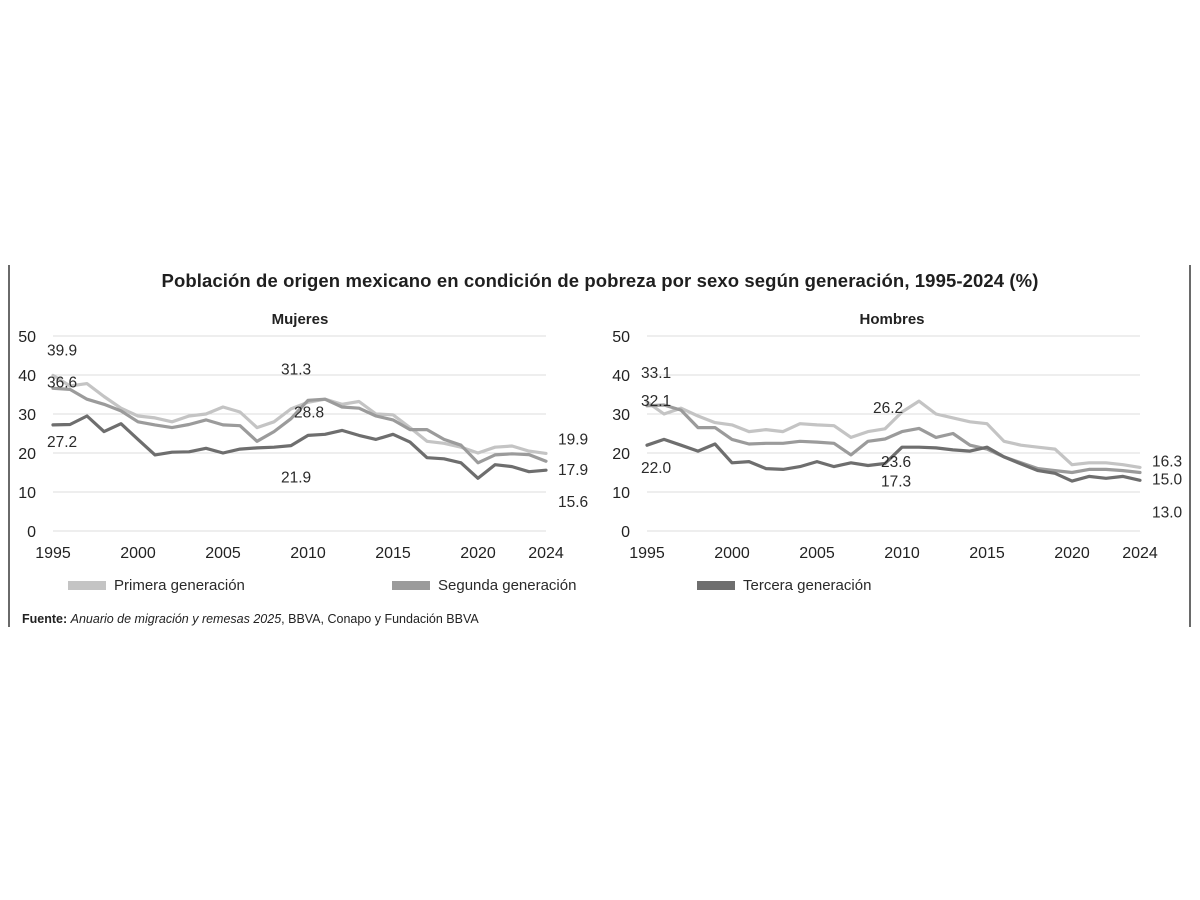 This screenshot has height=900, width=1200. What do you see at coordinates (625, 532) in the screenshot?
I see `hombres-y-tick-label: 0` at bounding box center [625, 532].